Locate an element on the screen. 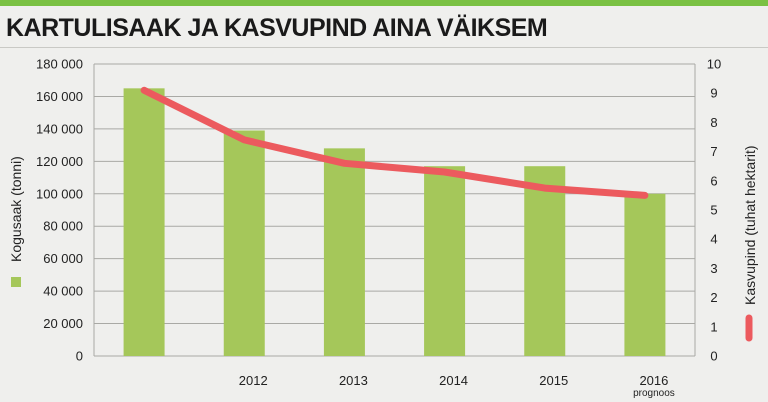 The width and height of the screenshot is (768, 402). right-tick-label: 10 is located at coordinates (714, 64).